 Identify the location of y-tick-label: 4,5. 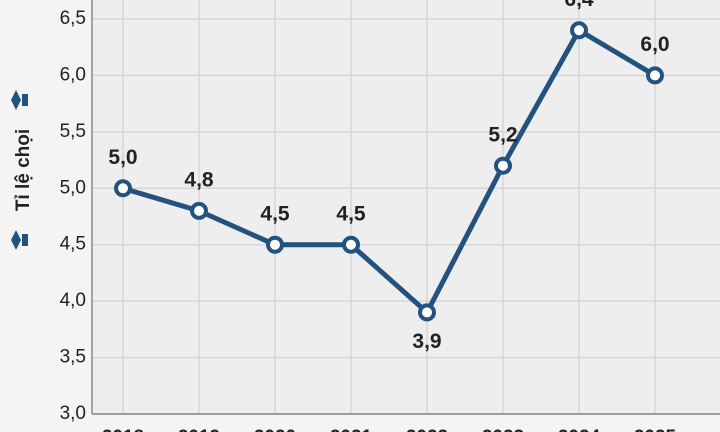
(73, 244).